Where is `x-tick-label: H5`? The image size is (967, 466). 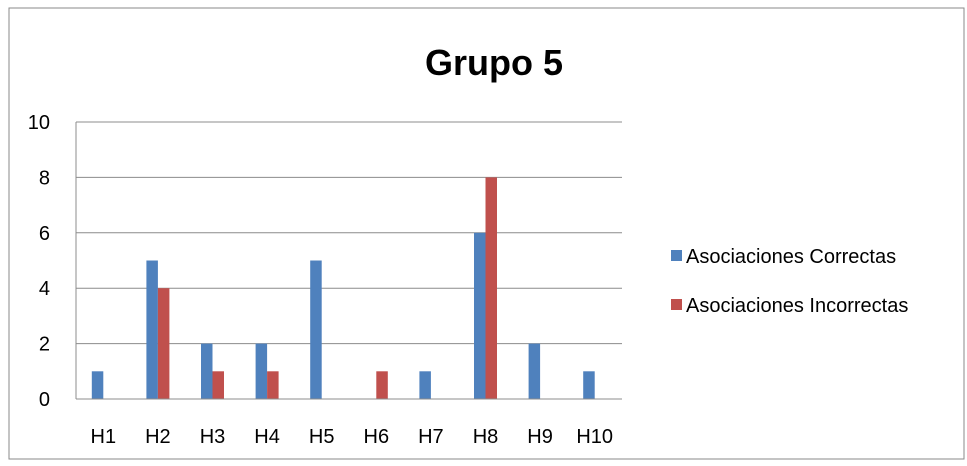
x-tick-label: H5 is located at coordinates (322, 437).